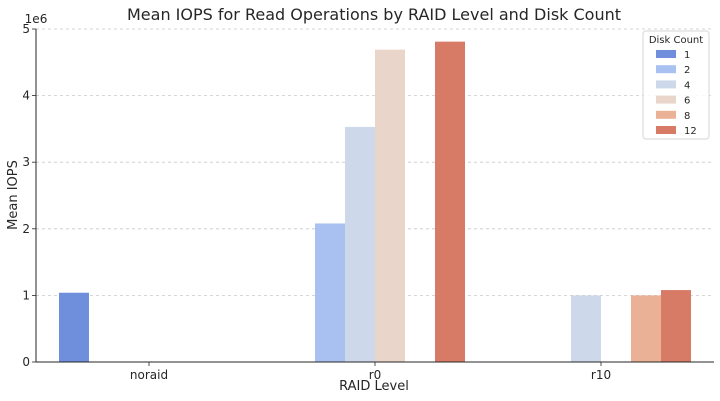 The width and height of the screenshot is (720, 401). Describe the element at coordinates (375, 375) in the screenshot. I see `x-tick-label-r0: r0` at that location.